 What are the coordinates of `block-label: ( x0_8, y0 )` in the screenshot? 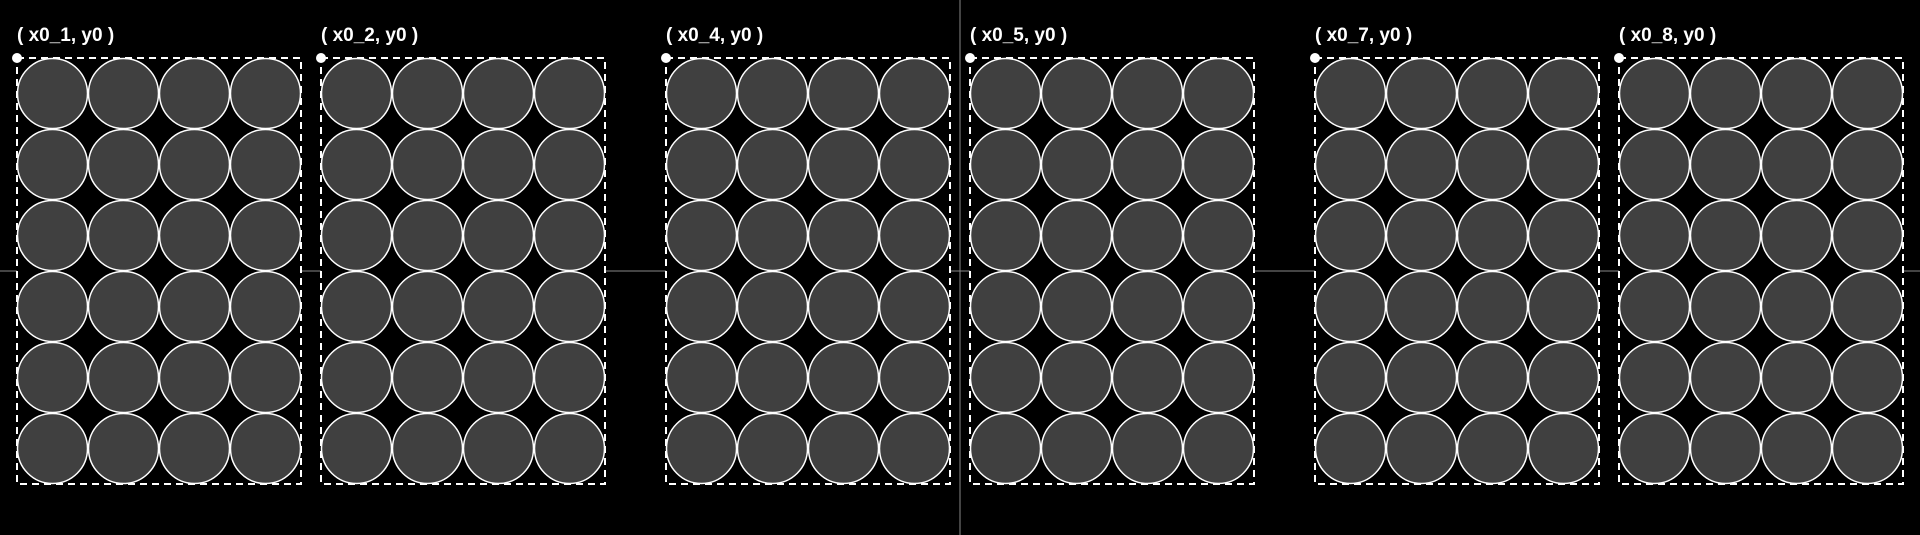 It's located at (1667, 35).